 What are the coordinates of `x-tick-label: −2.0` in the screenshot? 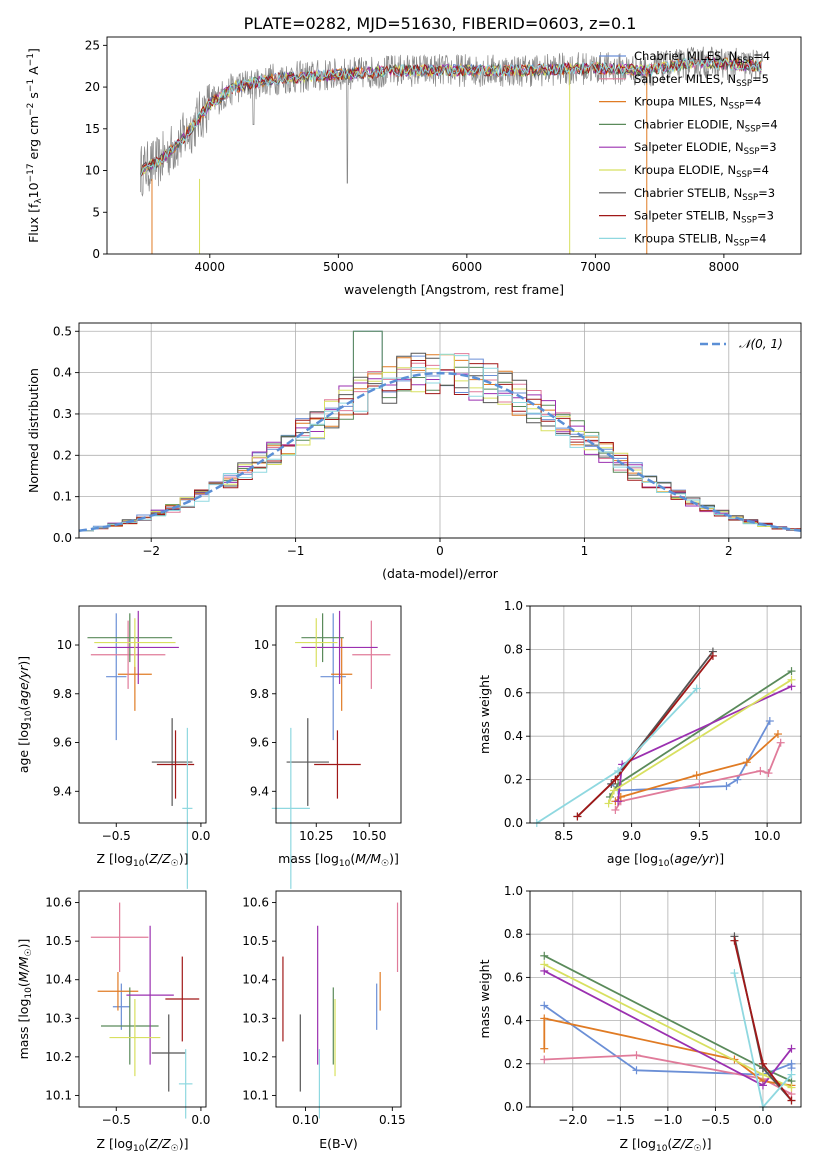 It's located at (572, 1120).